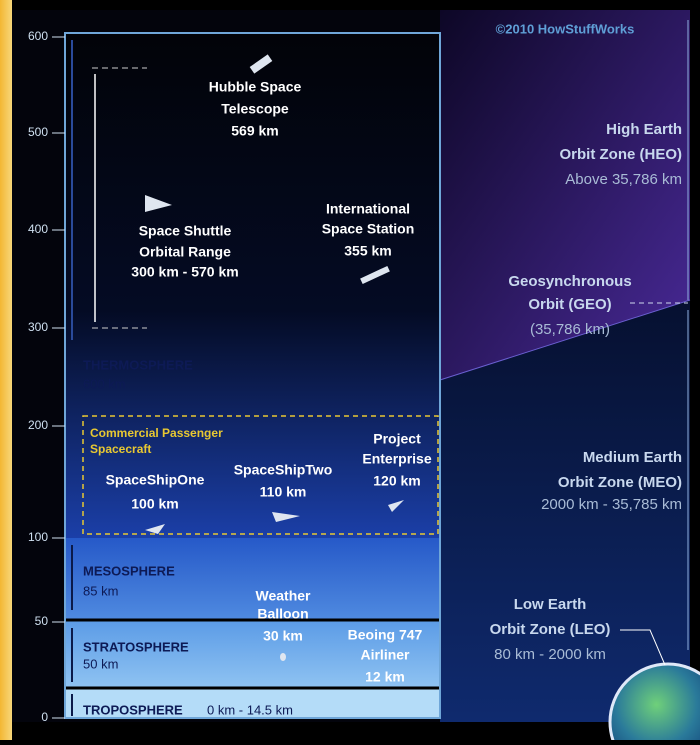 The image size is (700, 745). Describe the element at coordinates (38, 36) in the screenshot. I see `axis-tick-label: 600` at that location.